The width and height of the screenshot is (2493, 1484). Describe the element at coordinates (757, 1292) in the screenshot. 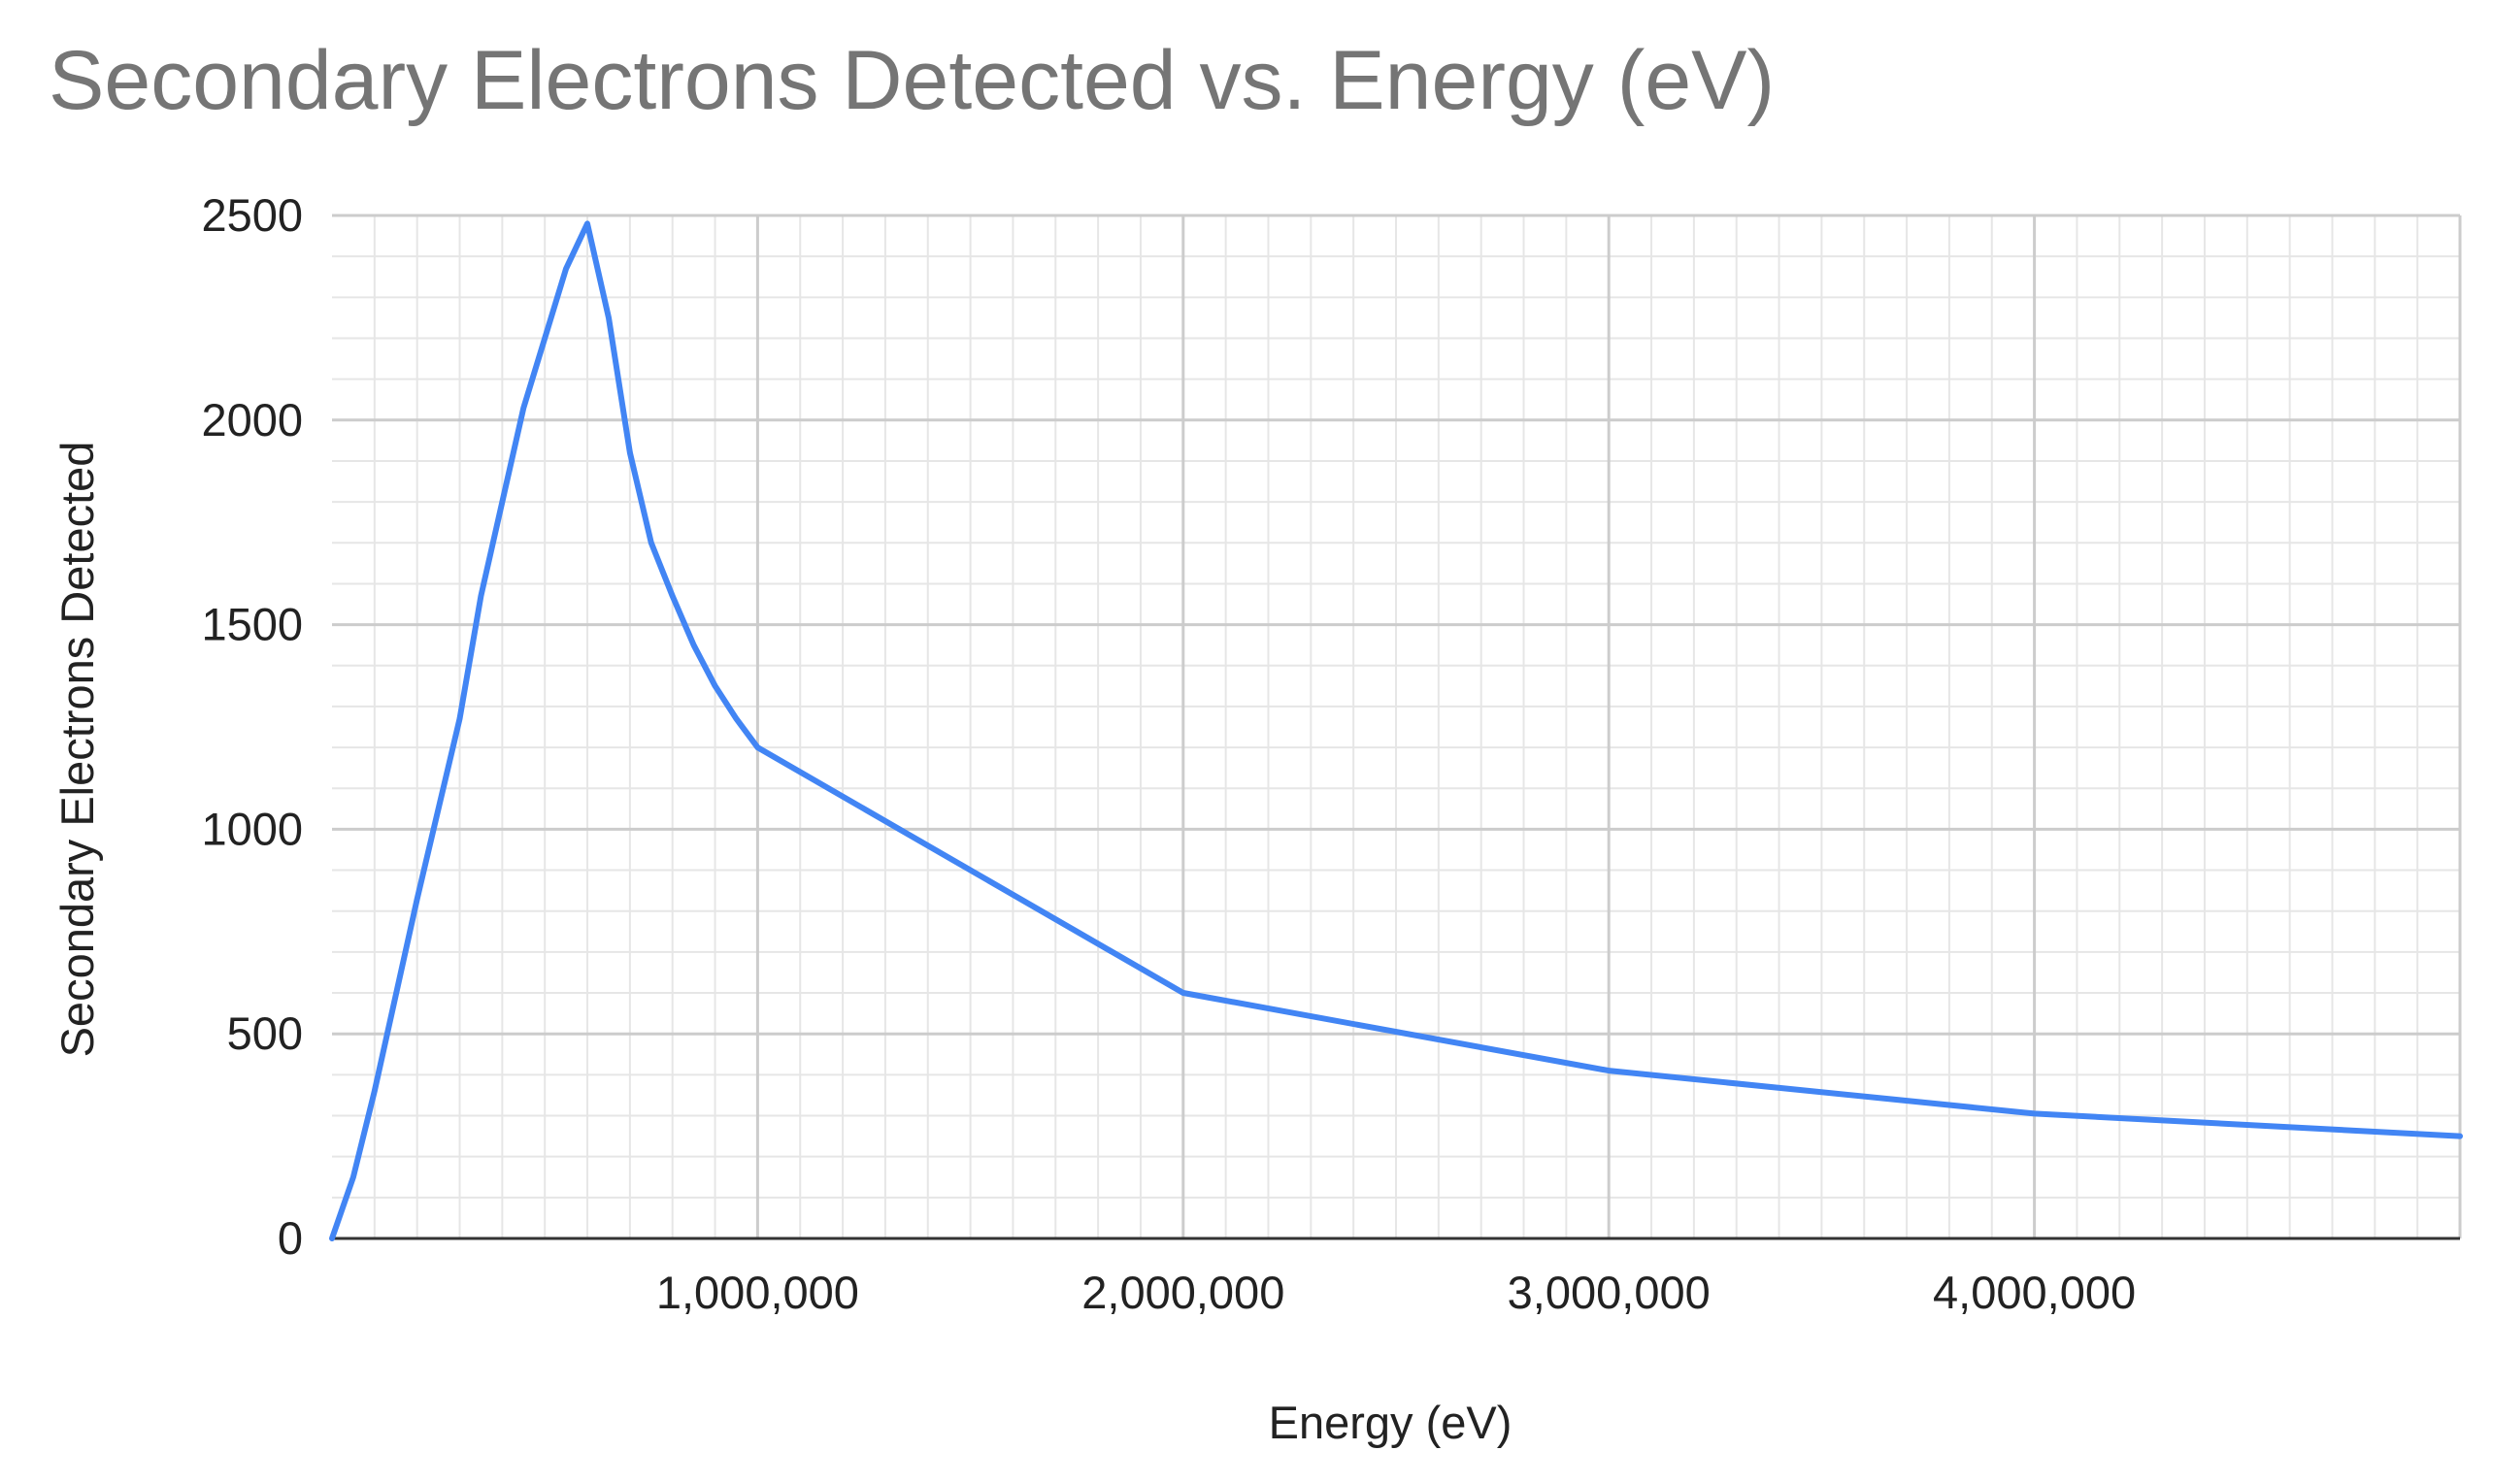

I see `x-tick-label: 1,000,000` at that location.